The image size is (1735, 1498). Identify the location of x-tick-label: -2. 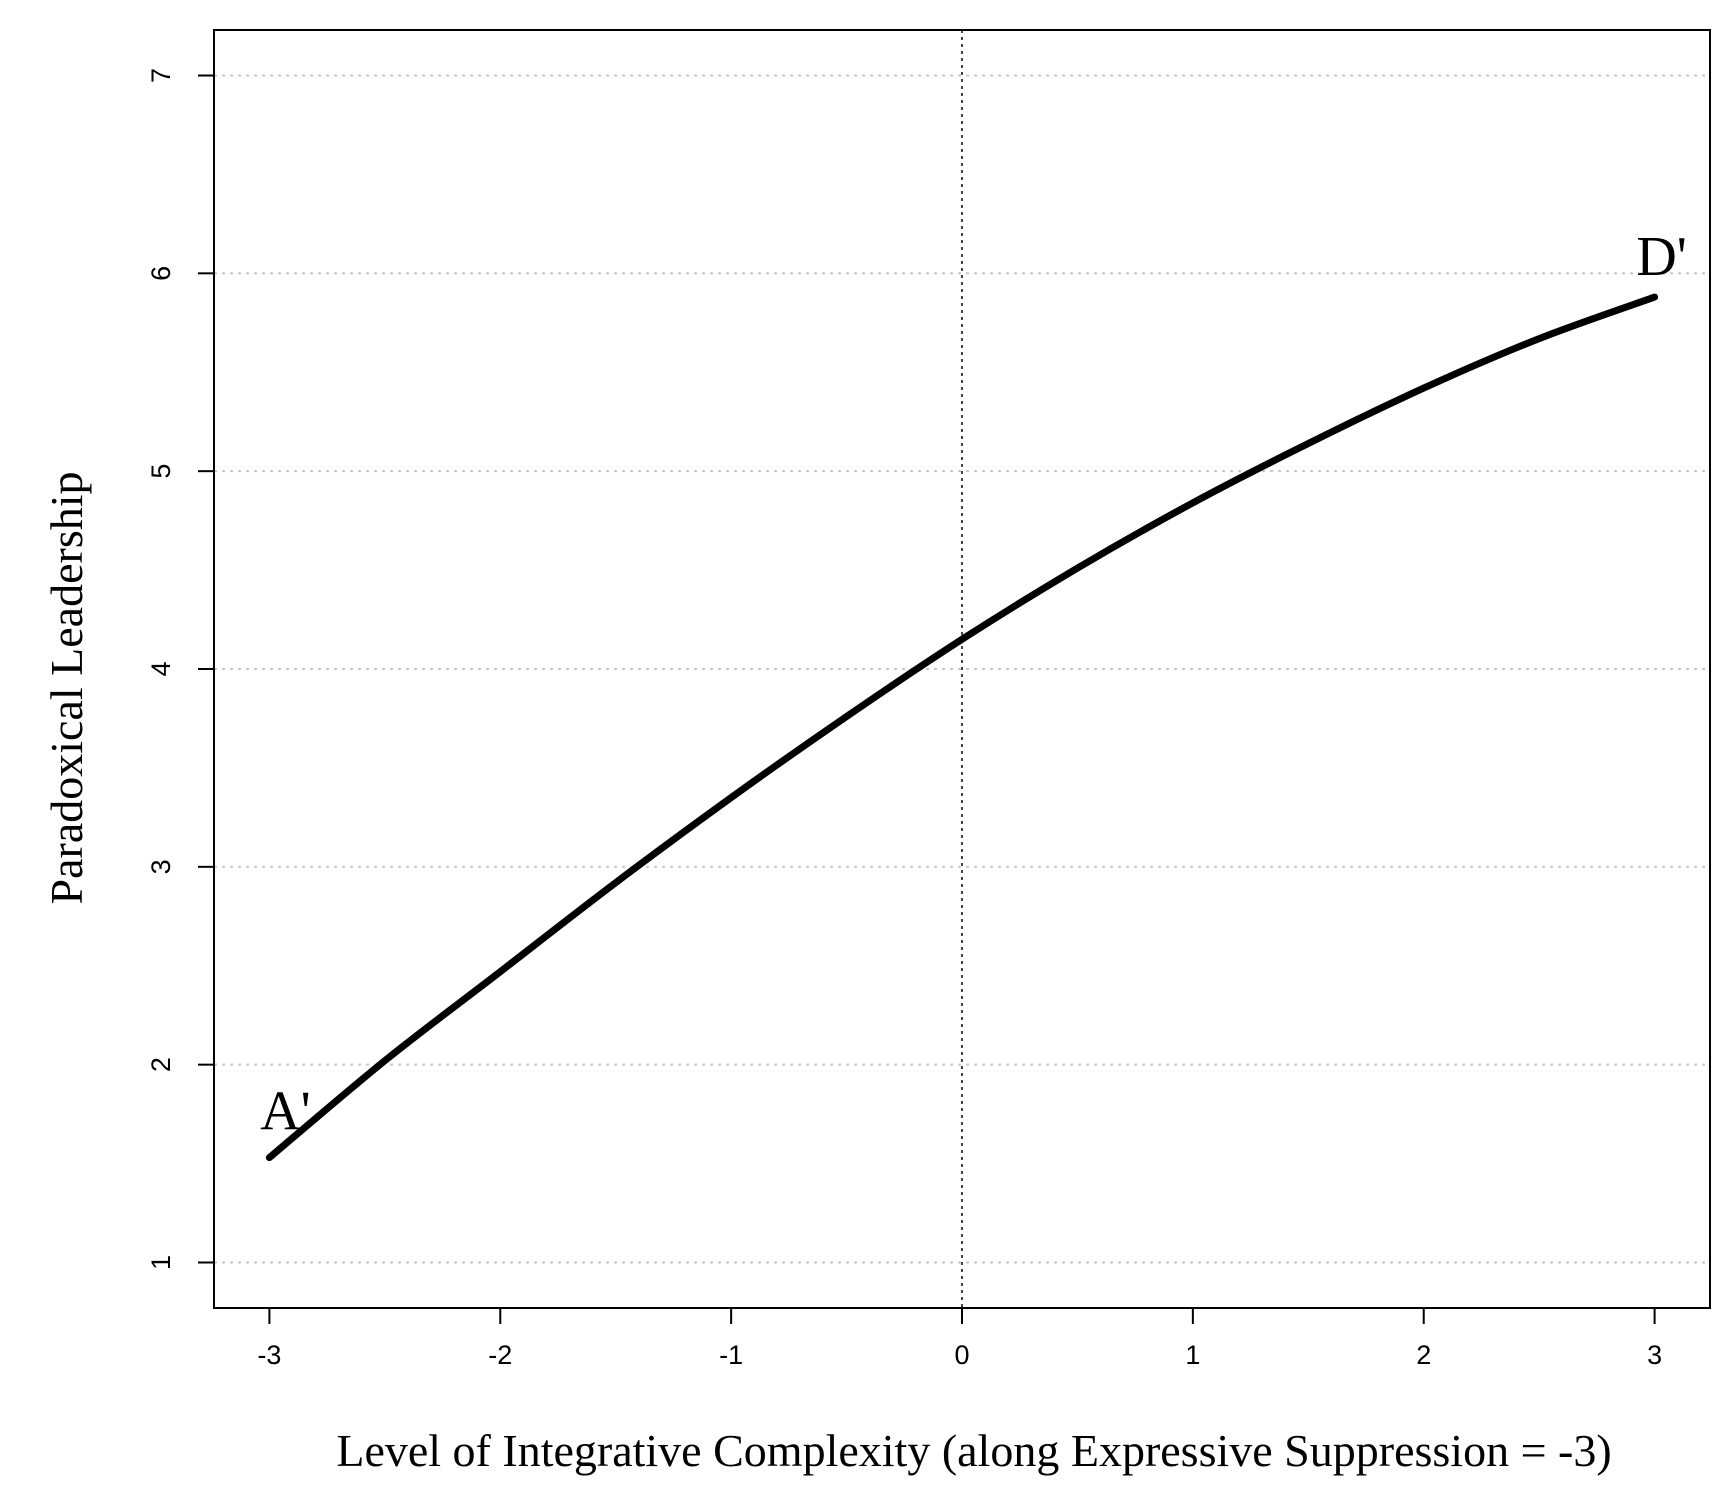
(500, 1355).